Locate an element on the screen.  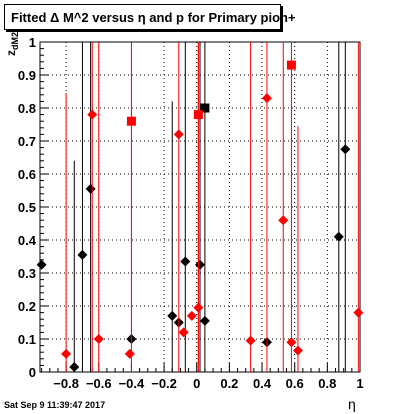
y-tick-label: 0.6 is located at coordinates (27, 174).